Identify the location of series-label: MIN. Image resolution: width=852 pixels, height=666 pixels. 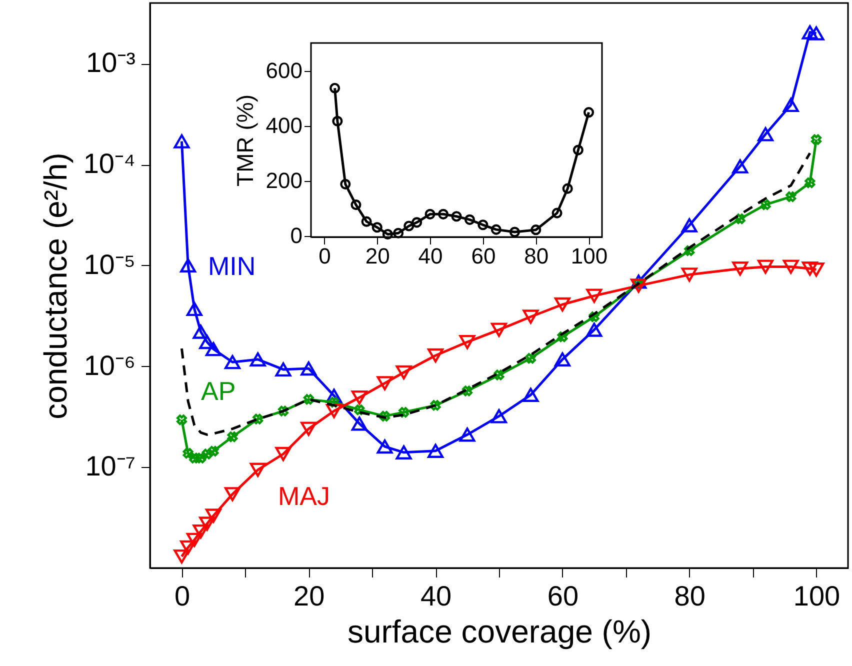
(232, 266).